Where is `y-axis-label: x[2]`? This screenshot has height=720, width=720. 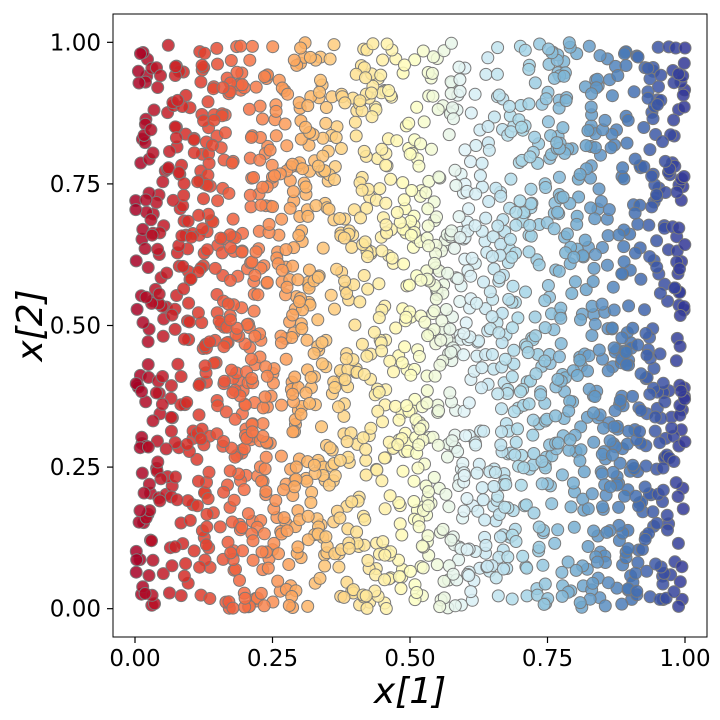 y-axis-label: x[2] is located at coordinates (30, 325).